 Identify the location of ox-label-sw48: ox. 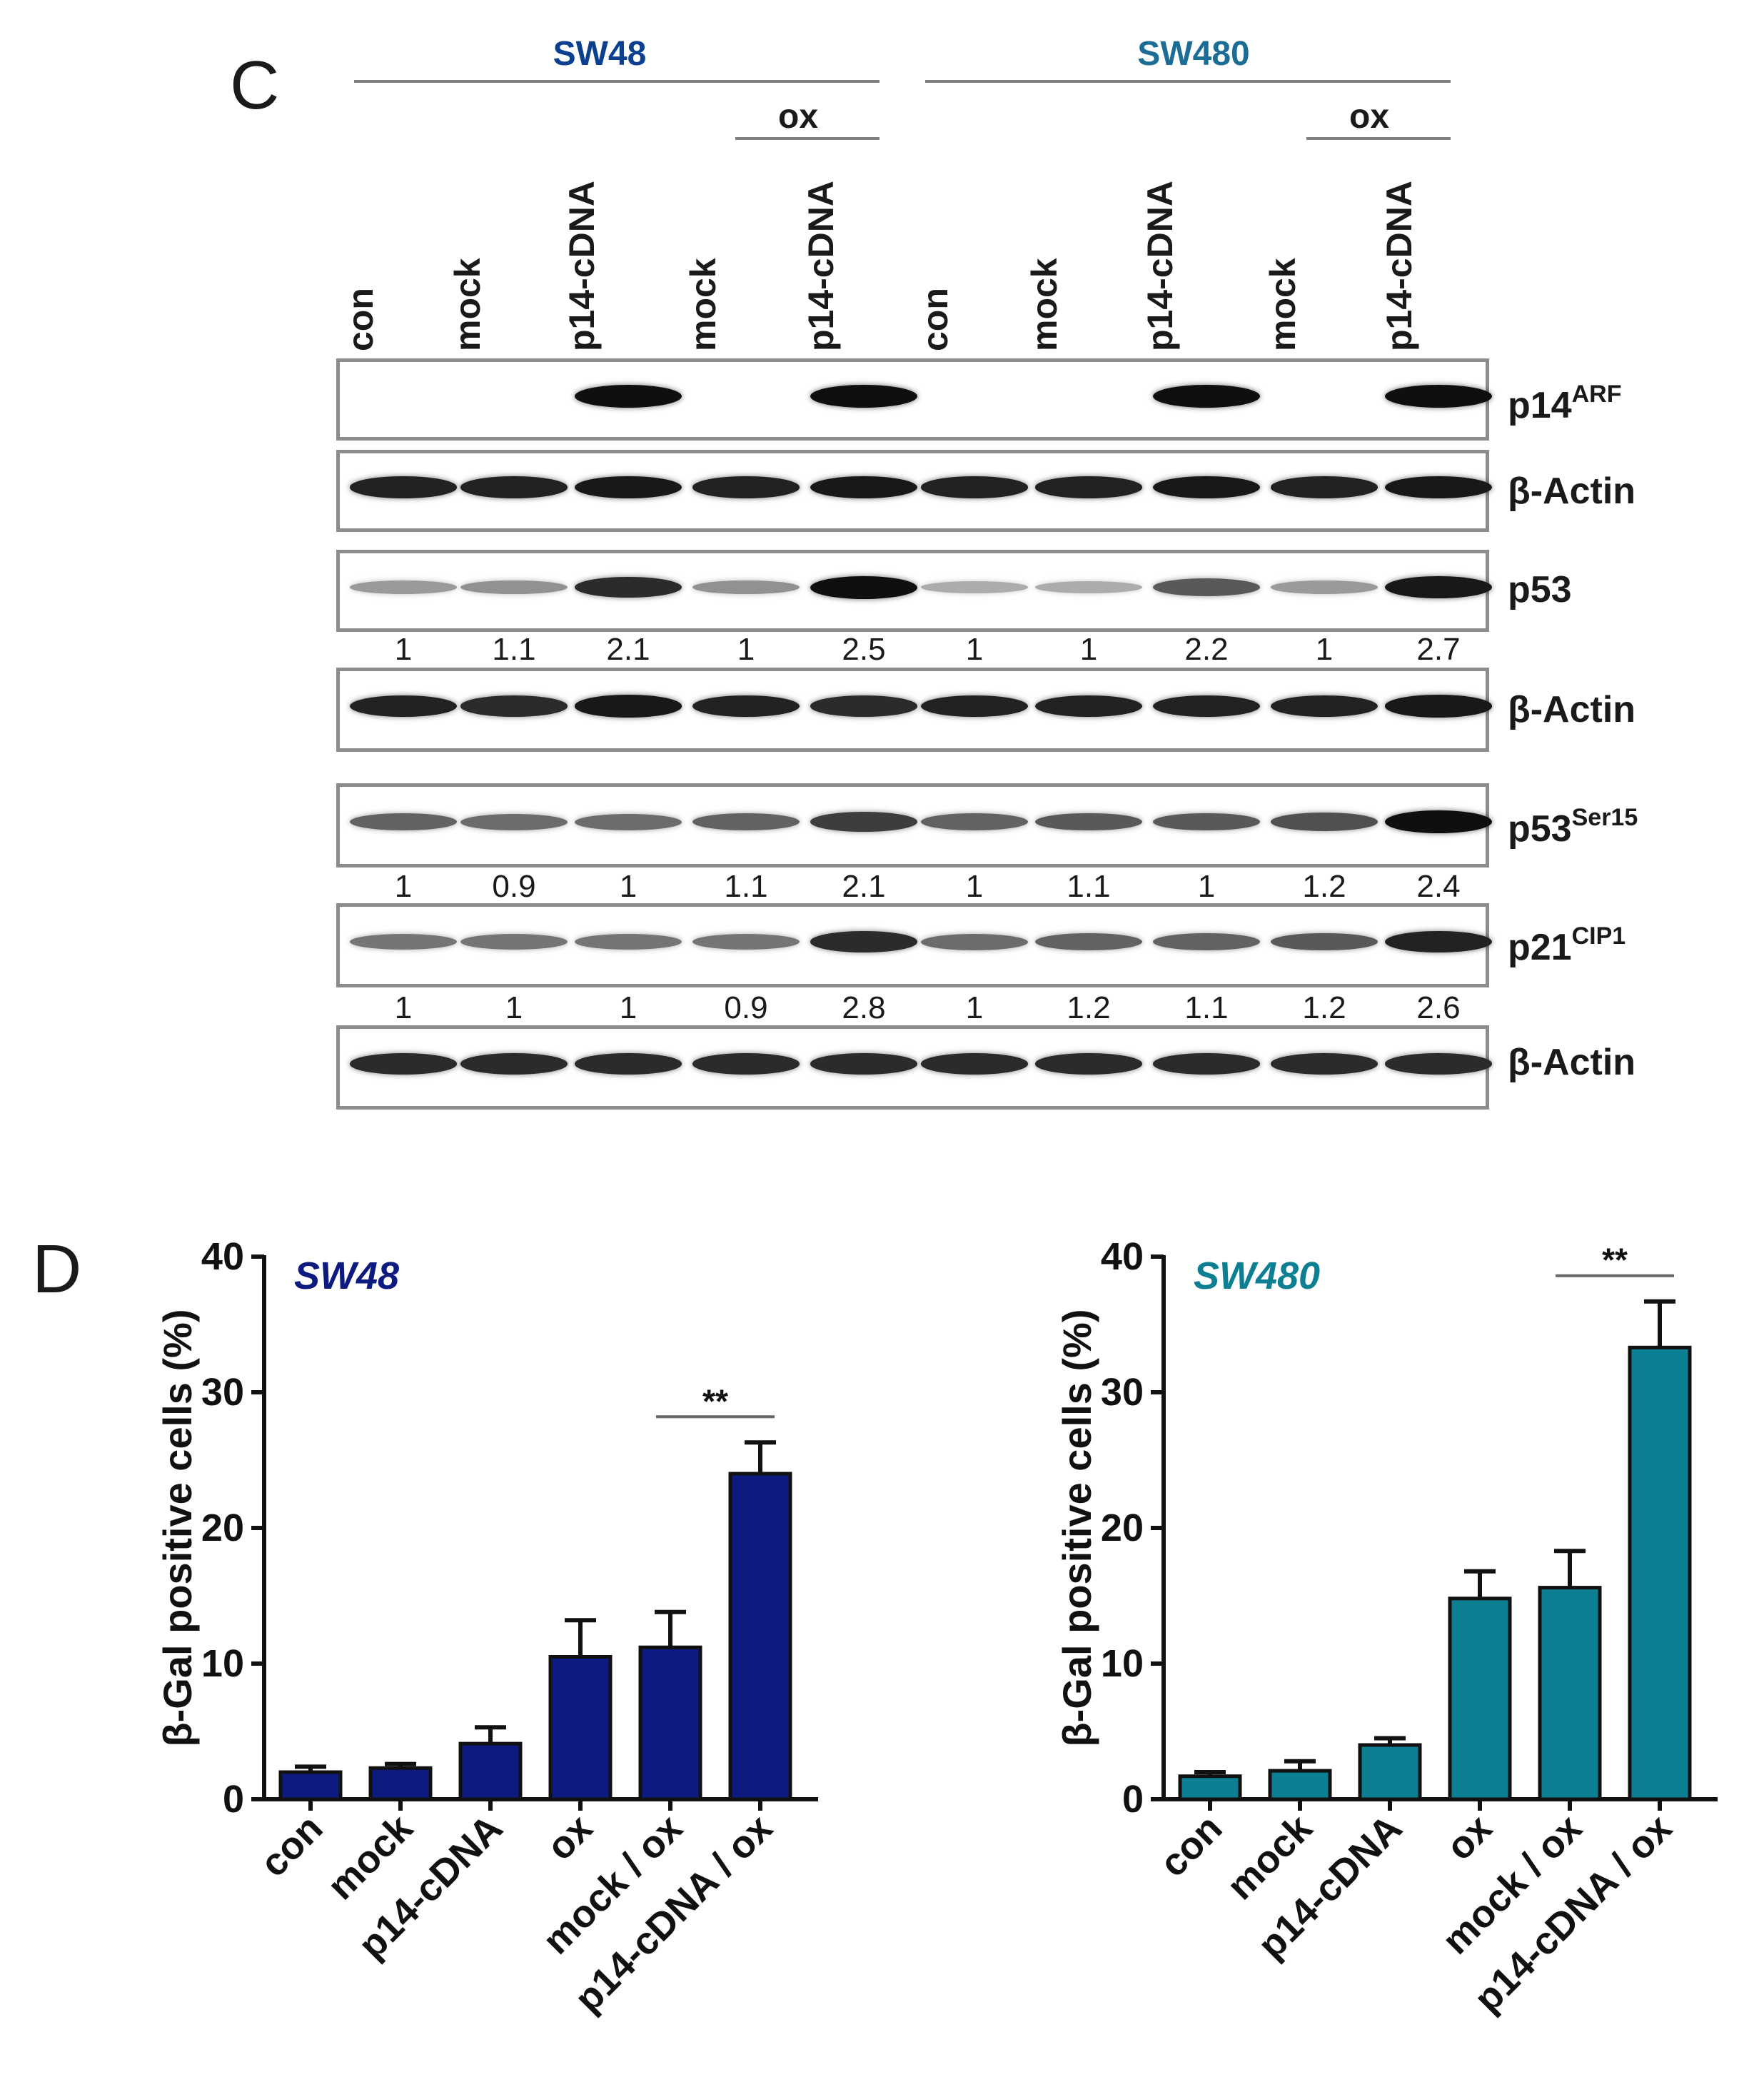
(798, 117).